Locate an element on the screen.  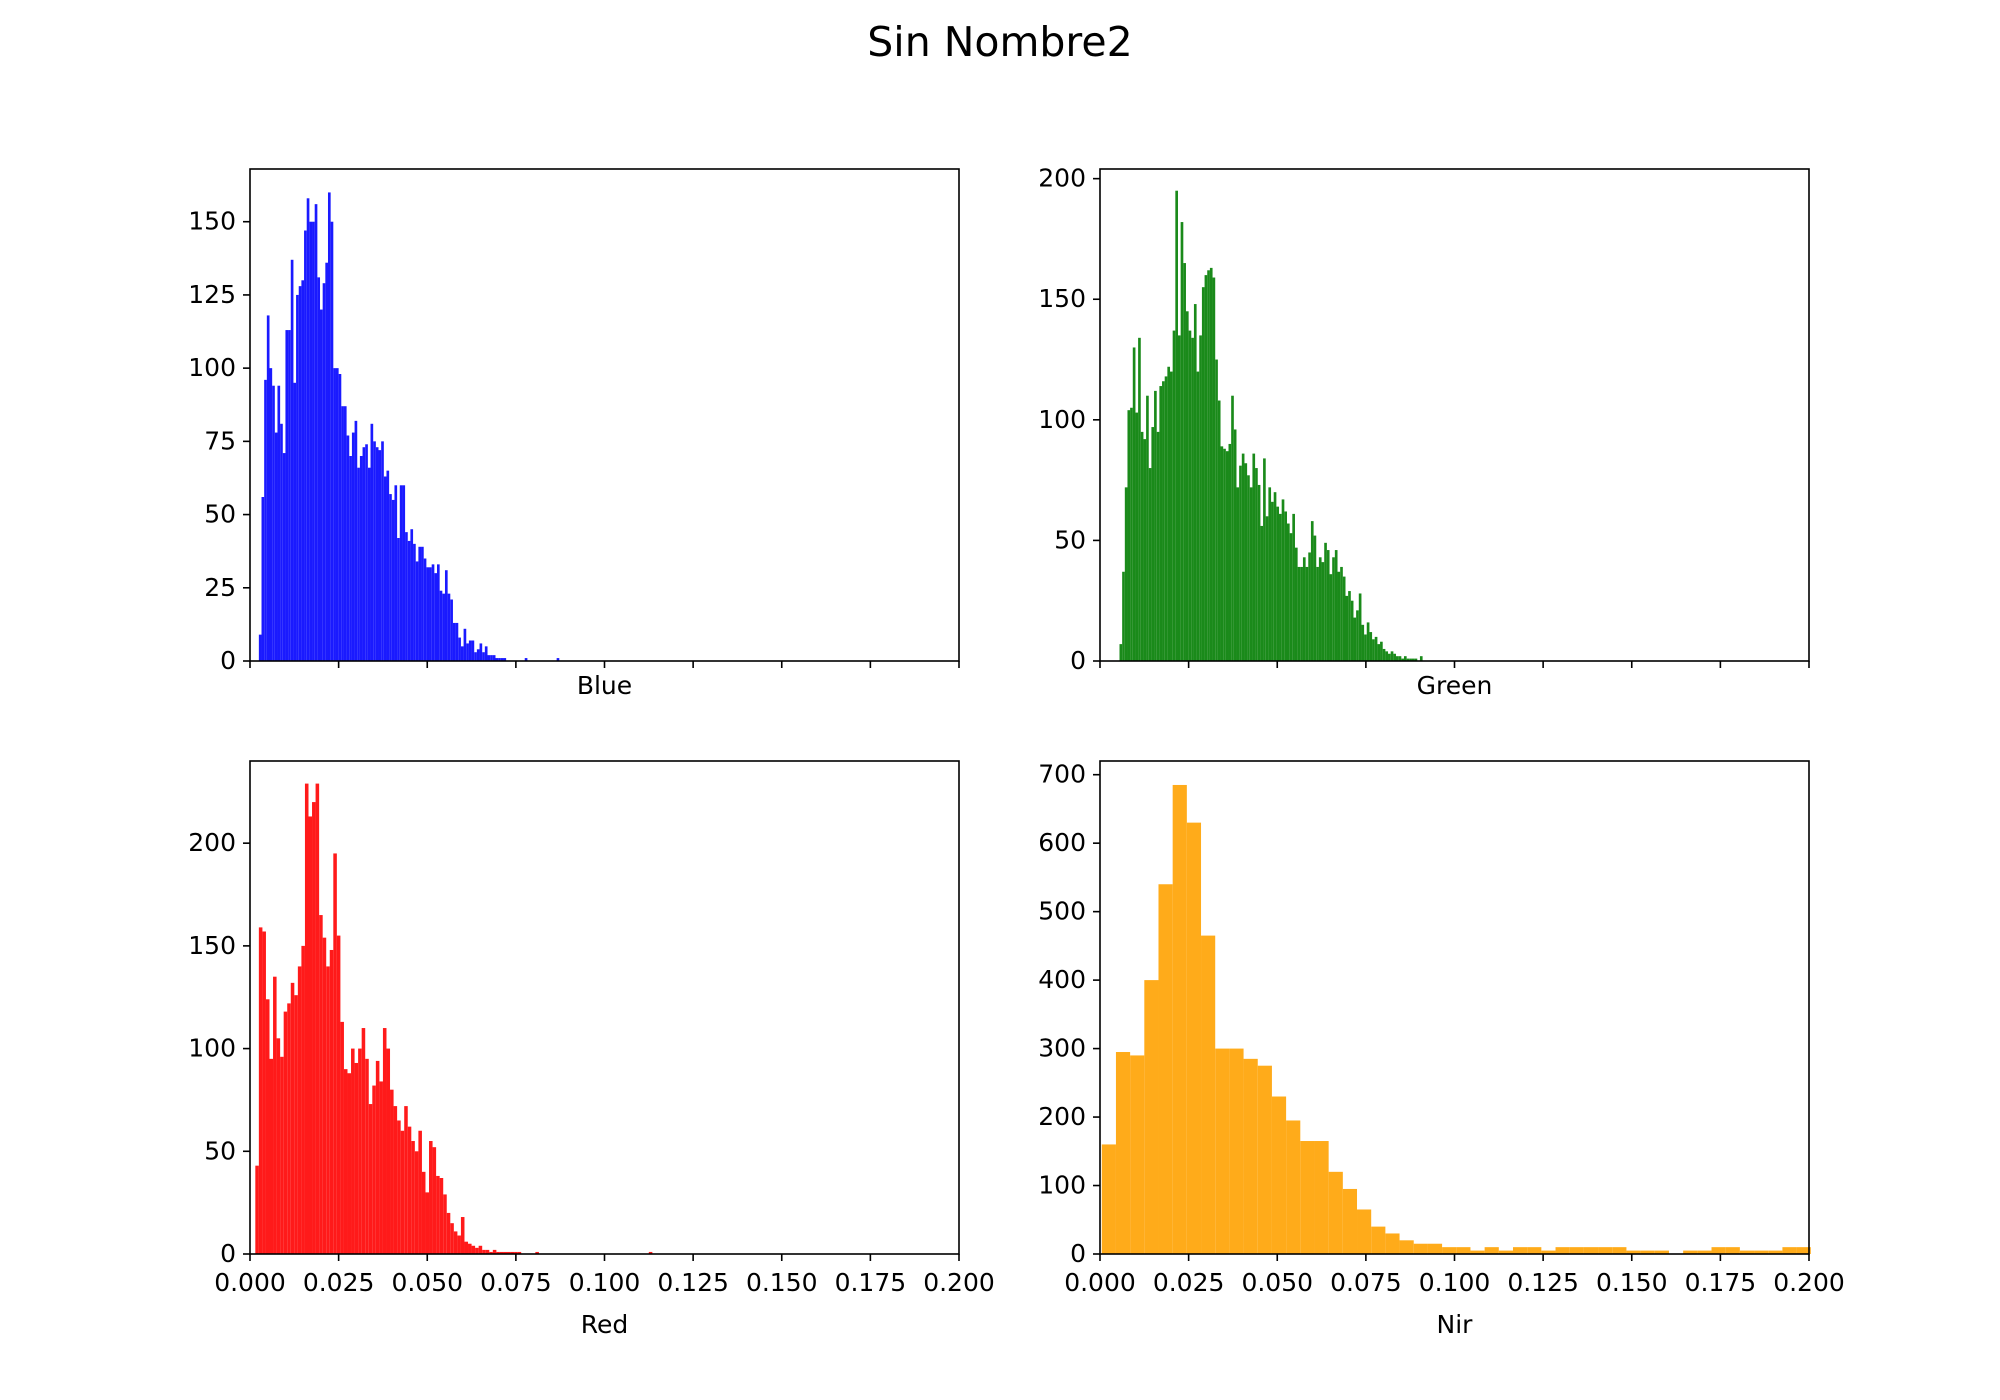
y-tick-label: 50 is located at coordinates (220, 514).